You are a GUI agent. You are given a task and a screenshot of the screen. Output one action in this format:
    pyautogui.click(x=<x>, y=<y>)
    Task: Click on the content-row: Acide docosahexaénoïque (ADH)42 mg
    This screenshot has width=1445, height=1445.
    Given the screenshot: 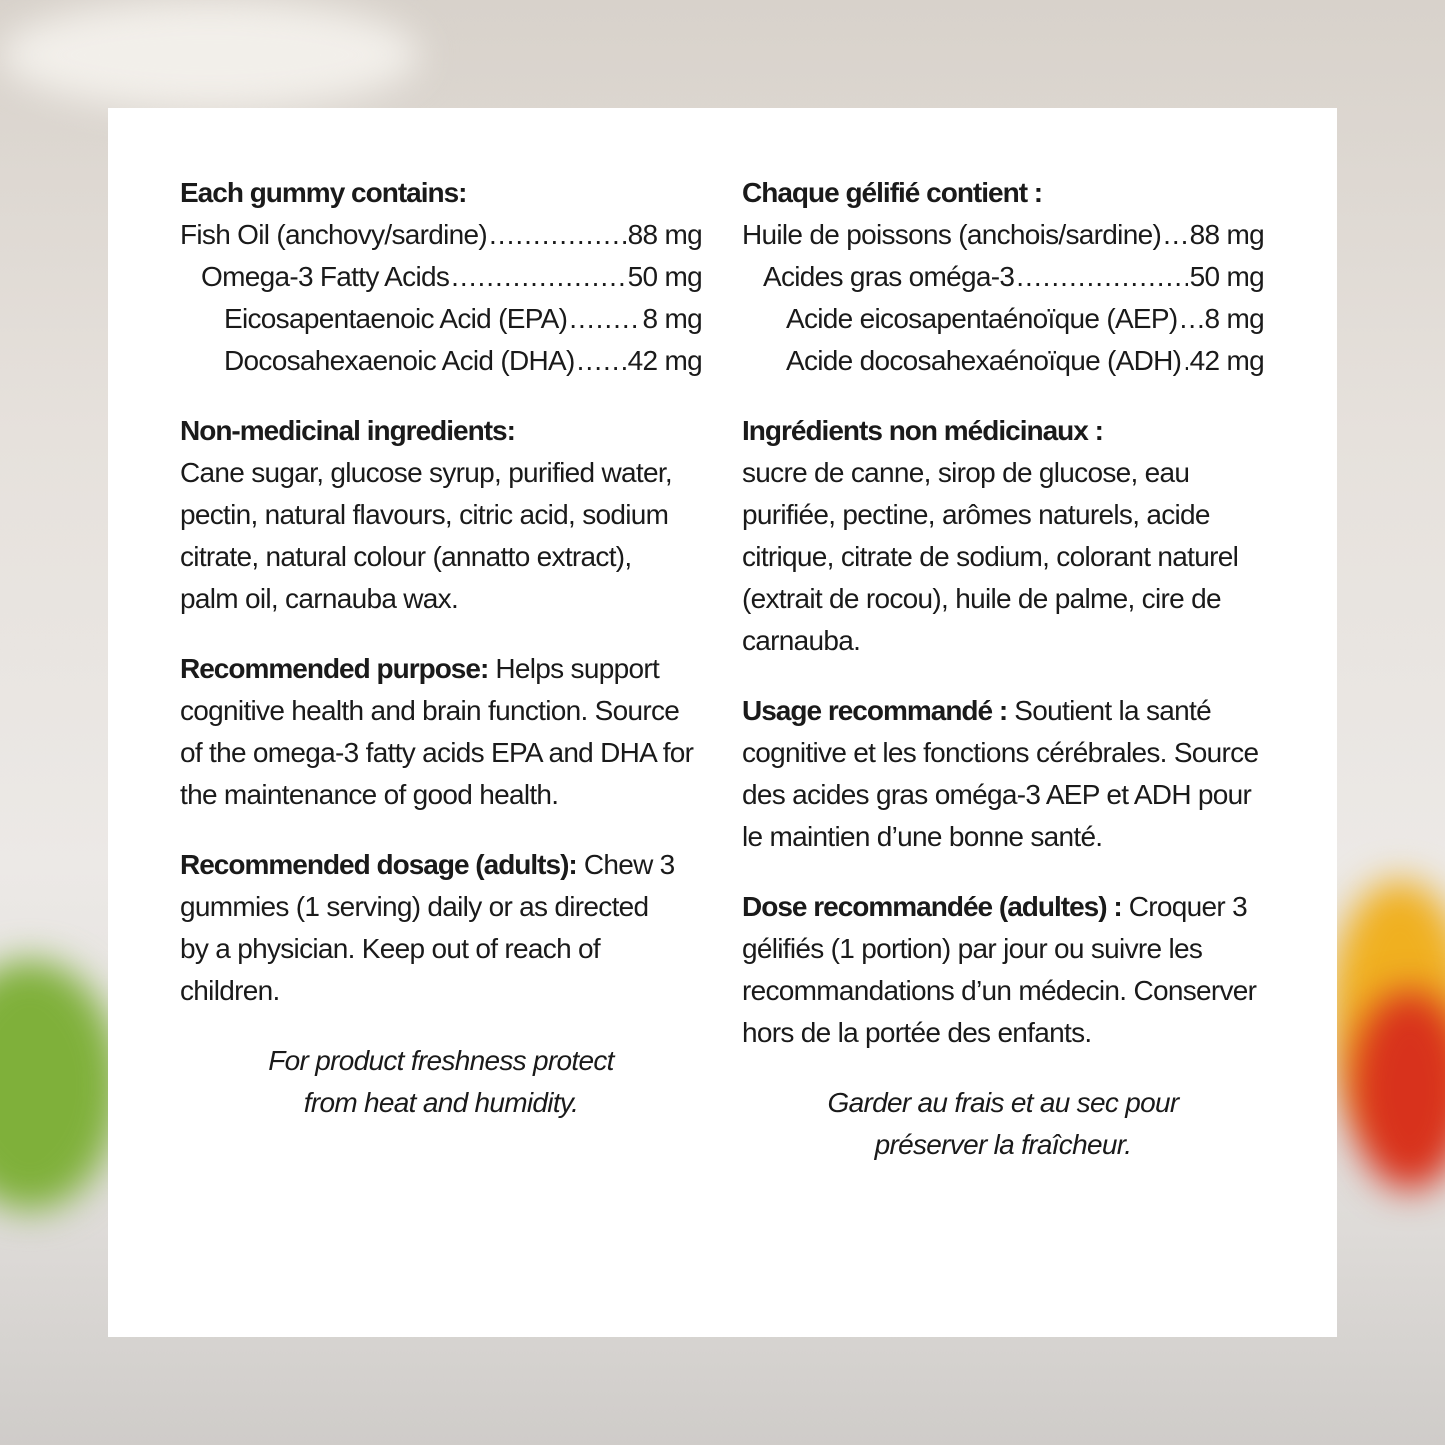 What is the action you would take?
    pyautogui.click(x=1003, y=361)
    